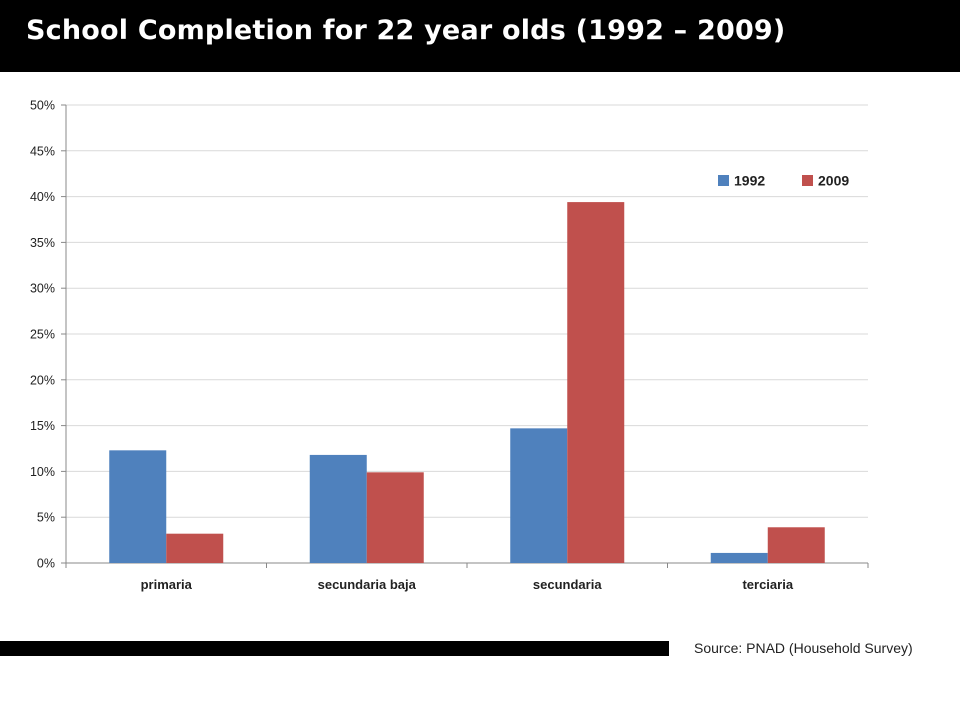 This screenshot has height=720, width=960. What do you see at coordinates (395, 517) in the screenshot?
I see `bar-2009-secundaria-baja` at bounding box center [395, 517].